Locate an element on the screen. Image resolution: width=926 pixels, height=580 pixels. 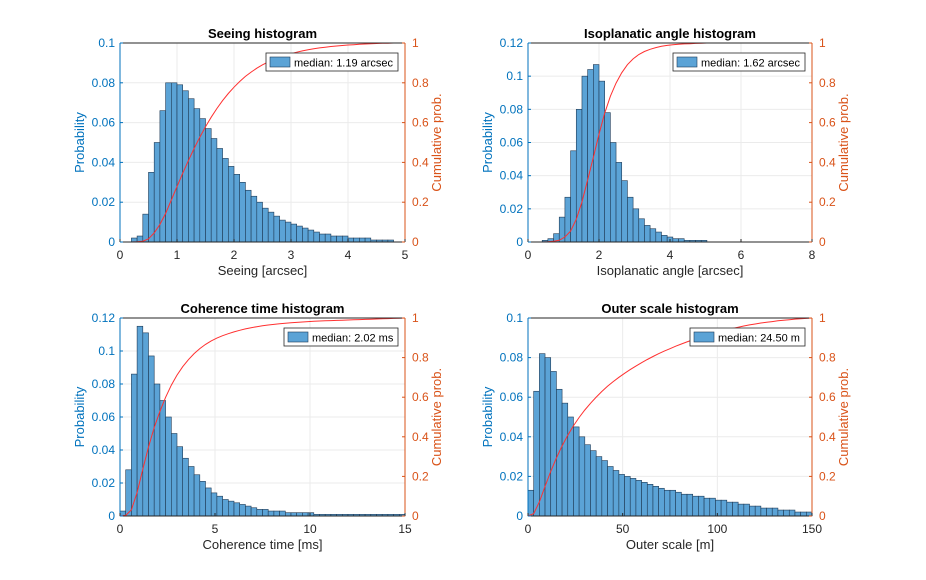
legend: median: 1.62 arcsec is located at coordinates (739, 62).